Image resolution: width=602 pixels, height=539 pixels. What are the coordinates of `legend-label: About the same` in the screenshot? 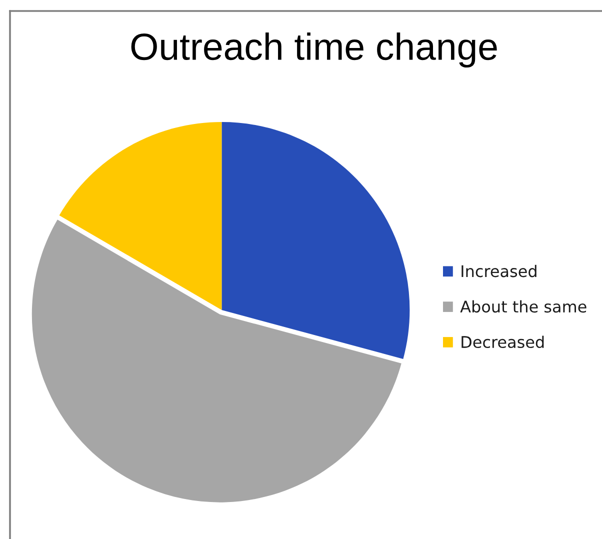 It's located at (523, 306).